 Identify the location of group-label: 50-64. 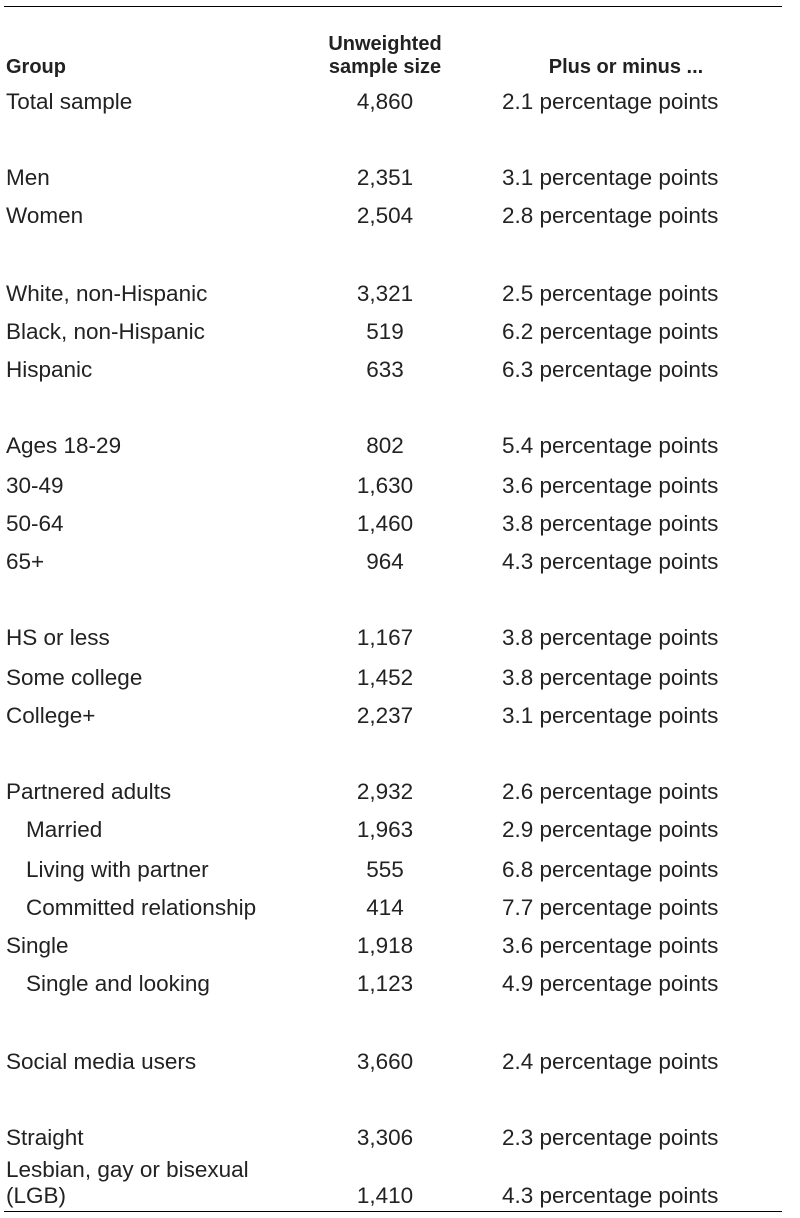
(35, 523).